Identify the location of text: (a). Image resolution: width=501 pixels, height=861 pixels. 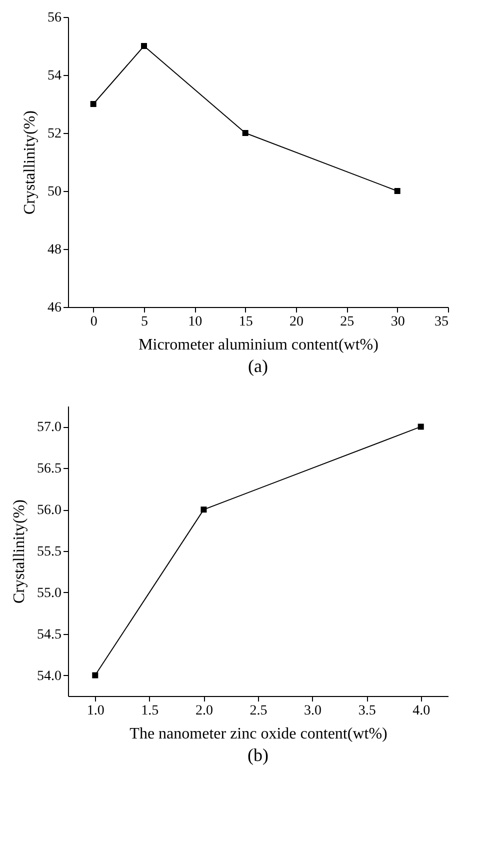
(258, 366).